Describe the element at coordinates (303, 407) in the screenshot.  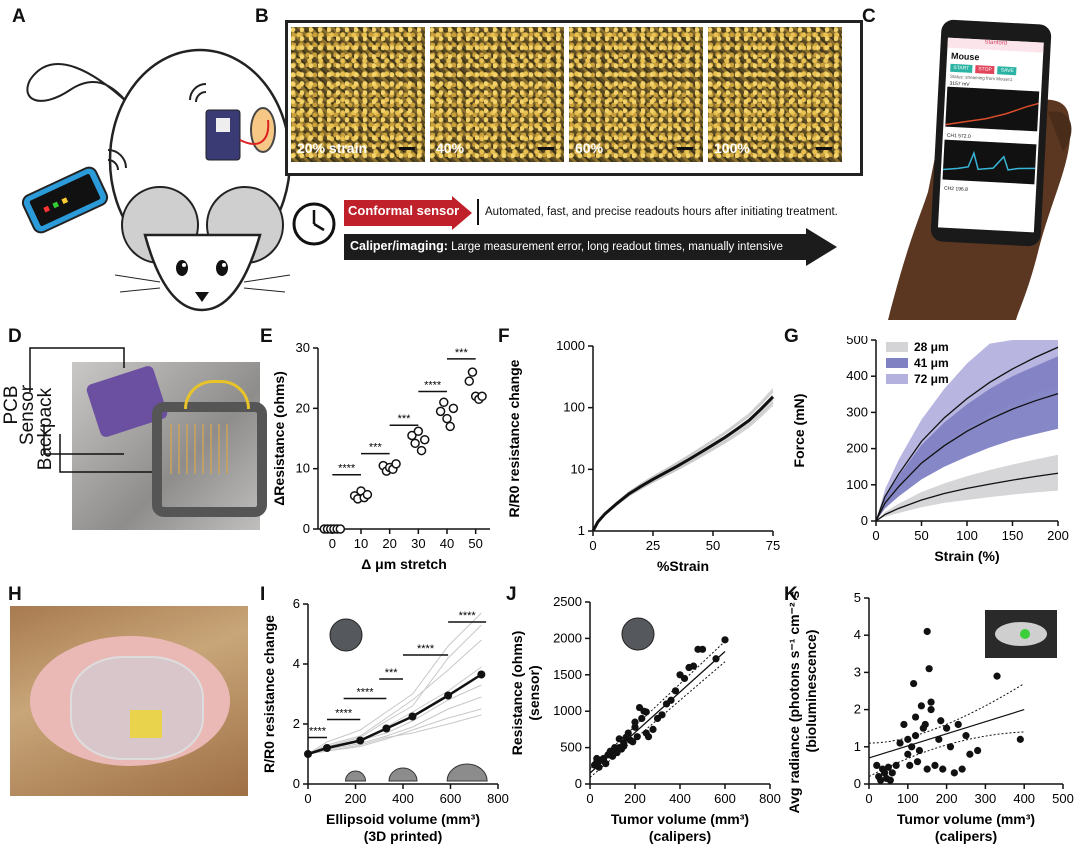
I see `y-tick-label: 20` at that location.